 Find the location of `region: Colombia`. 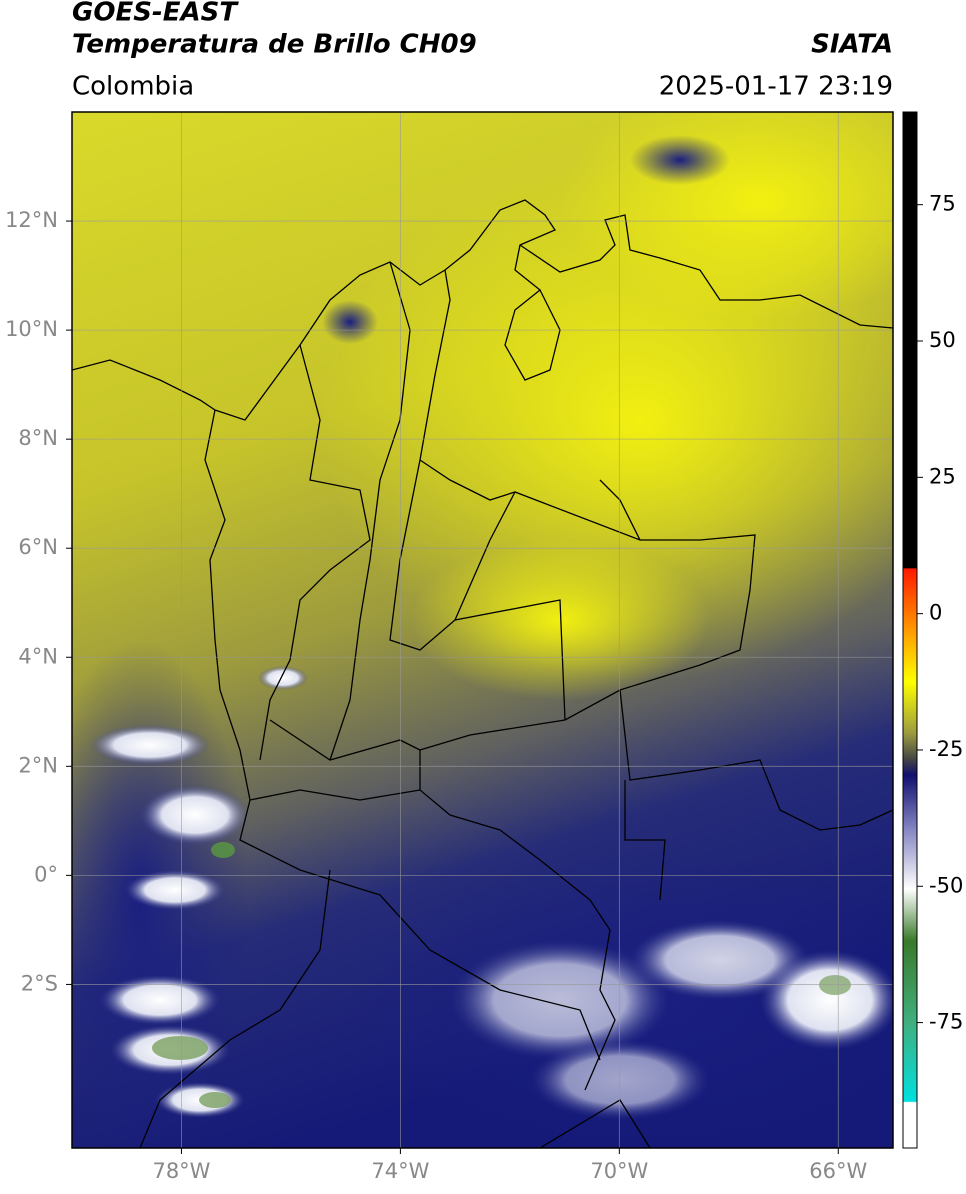

region: Colombia is located at coordinates (133, 87).